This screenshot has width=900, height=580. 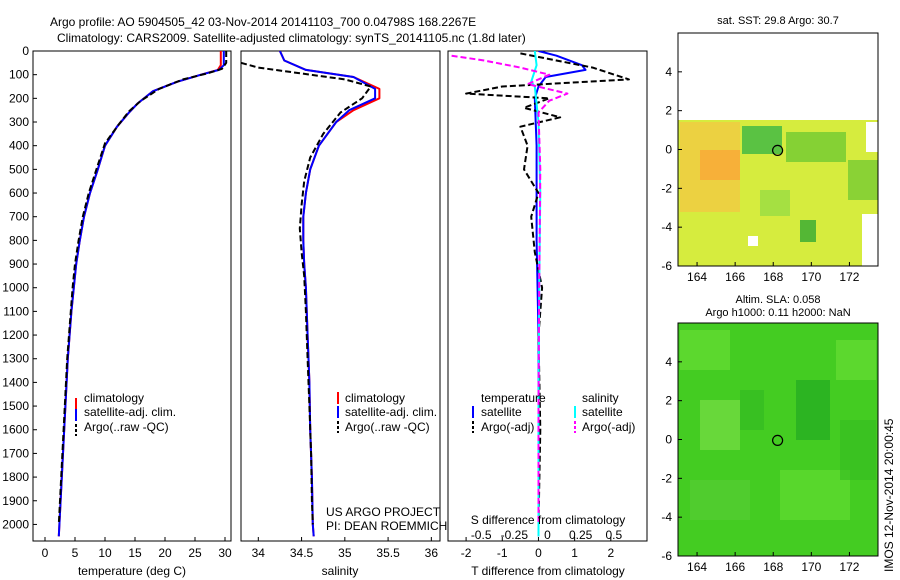 What do you see at coordinates (502, 553) in the screenshot?
I see `x-tick-label: -1` at bounding box center [502, 553].